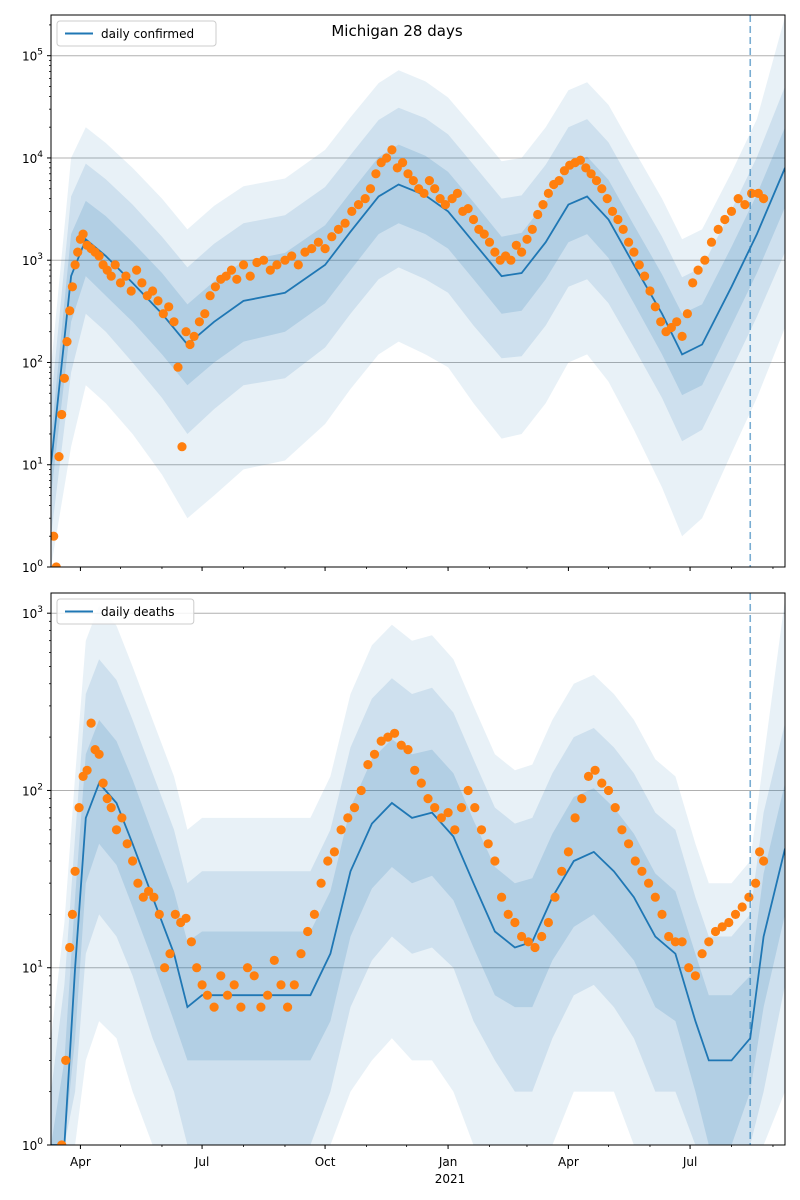  What do you see at coordinates (32, 56) in the screenshot?
I see `y-tick-label: 10⁵` at bounding box center [32, 56].